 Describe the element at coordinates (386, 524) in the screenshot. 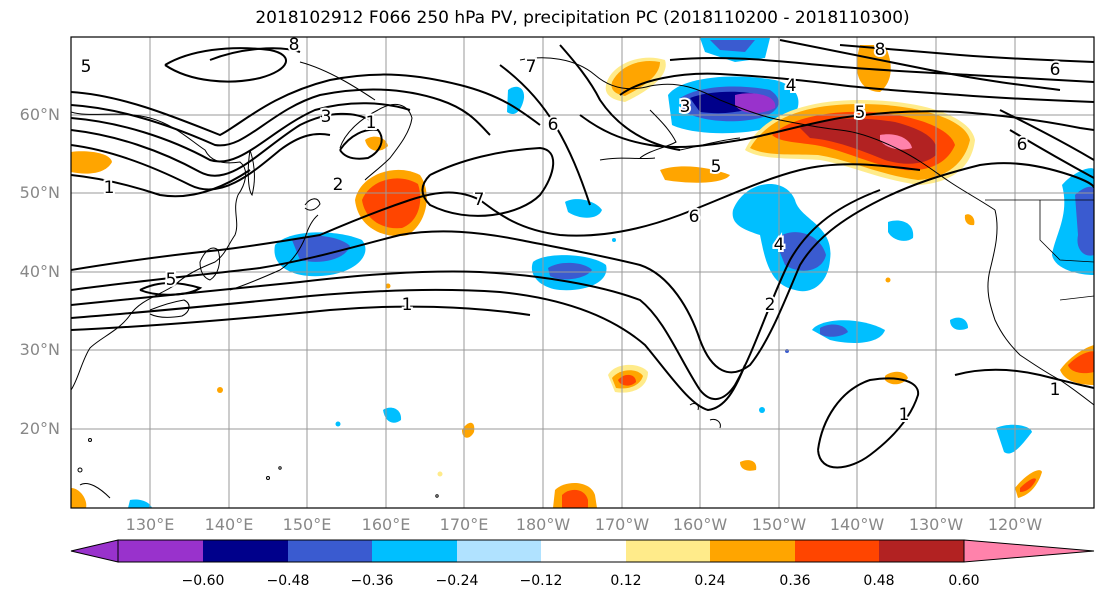

I see `lon-label-160e: 160°E` at that location.